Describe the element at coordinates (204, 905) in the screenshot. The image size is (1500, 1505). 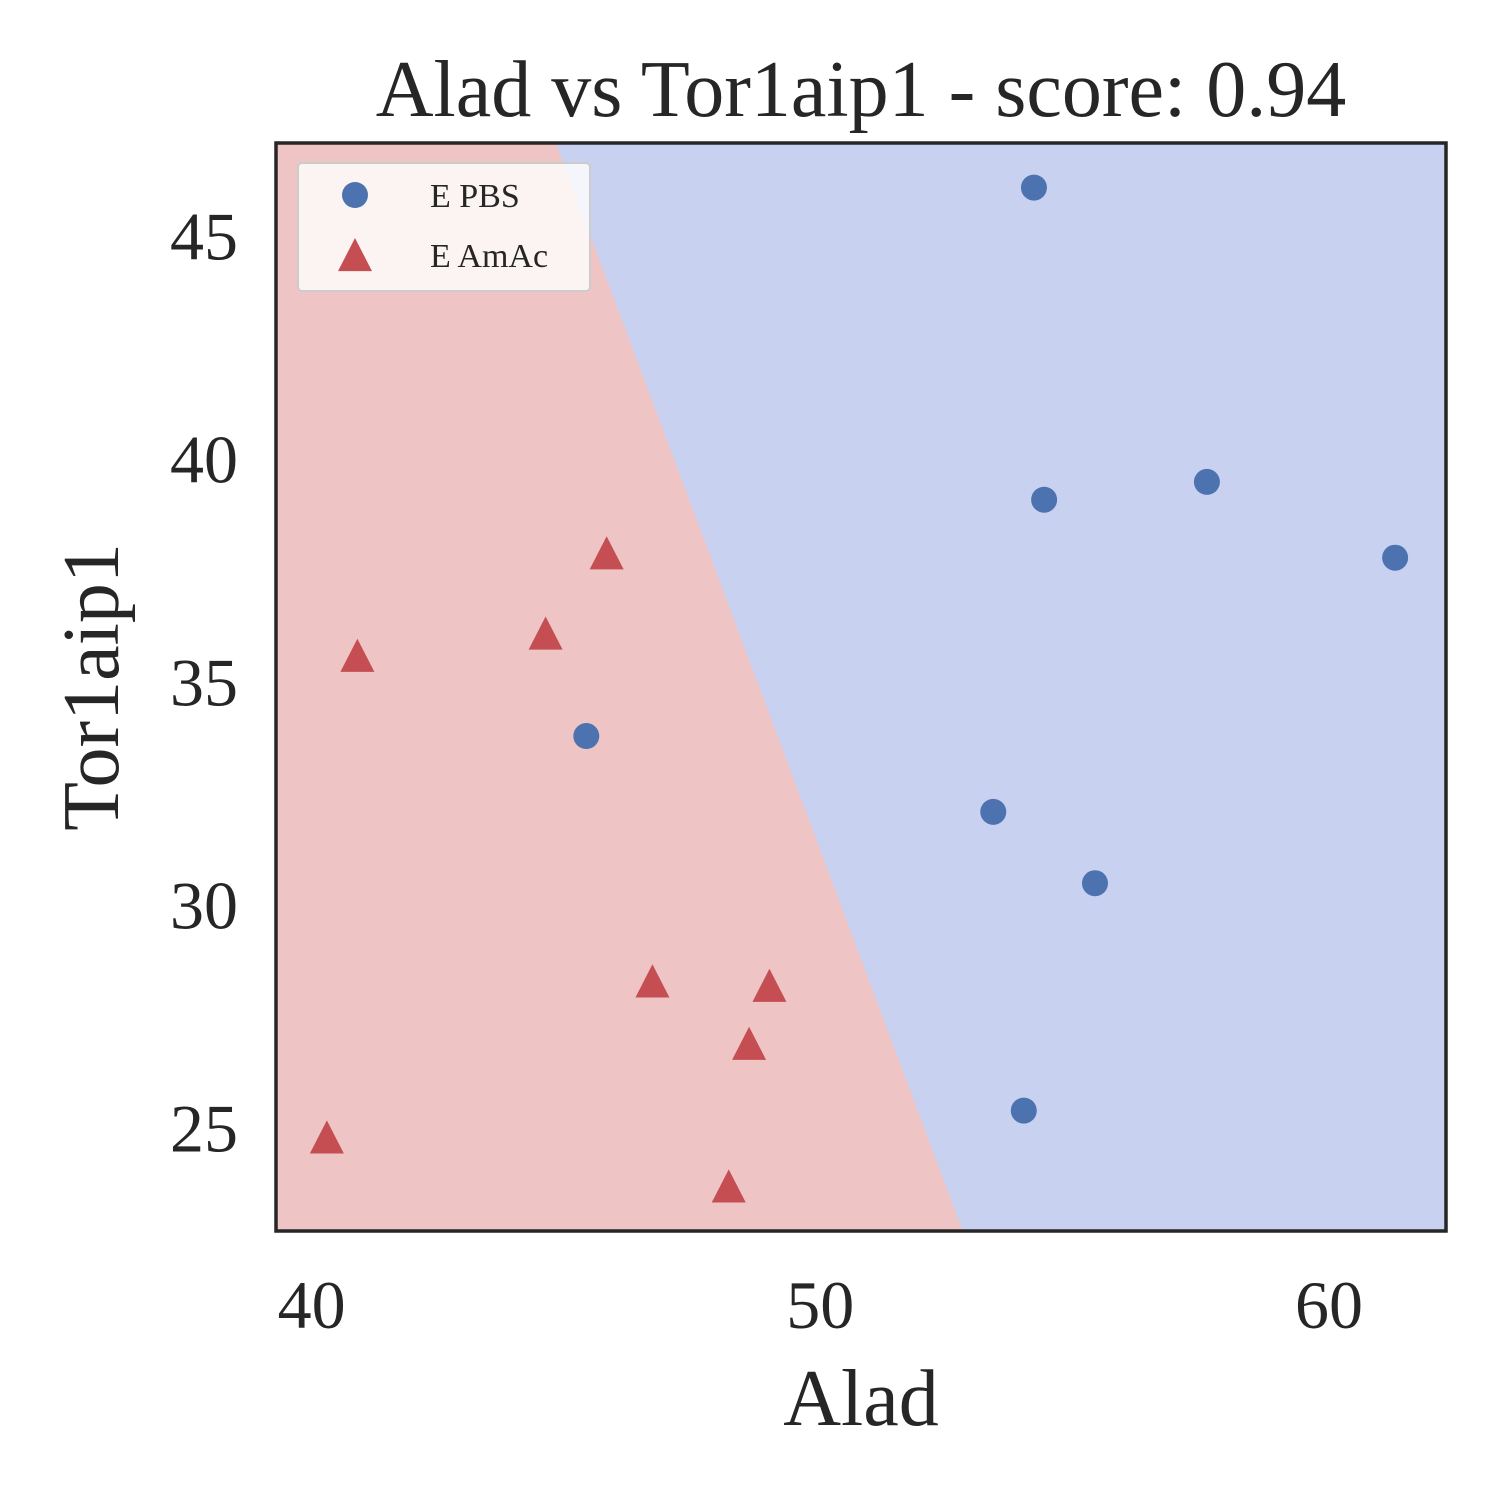
I see `y-tick-label: 30` at that location.